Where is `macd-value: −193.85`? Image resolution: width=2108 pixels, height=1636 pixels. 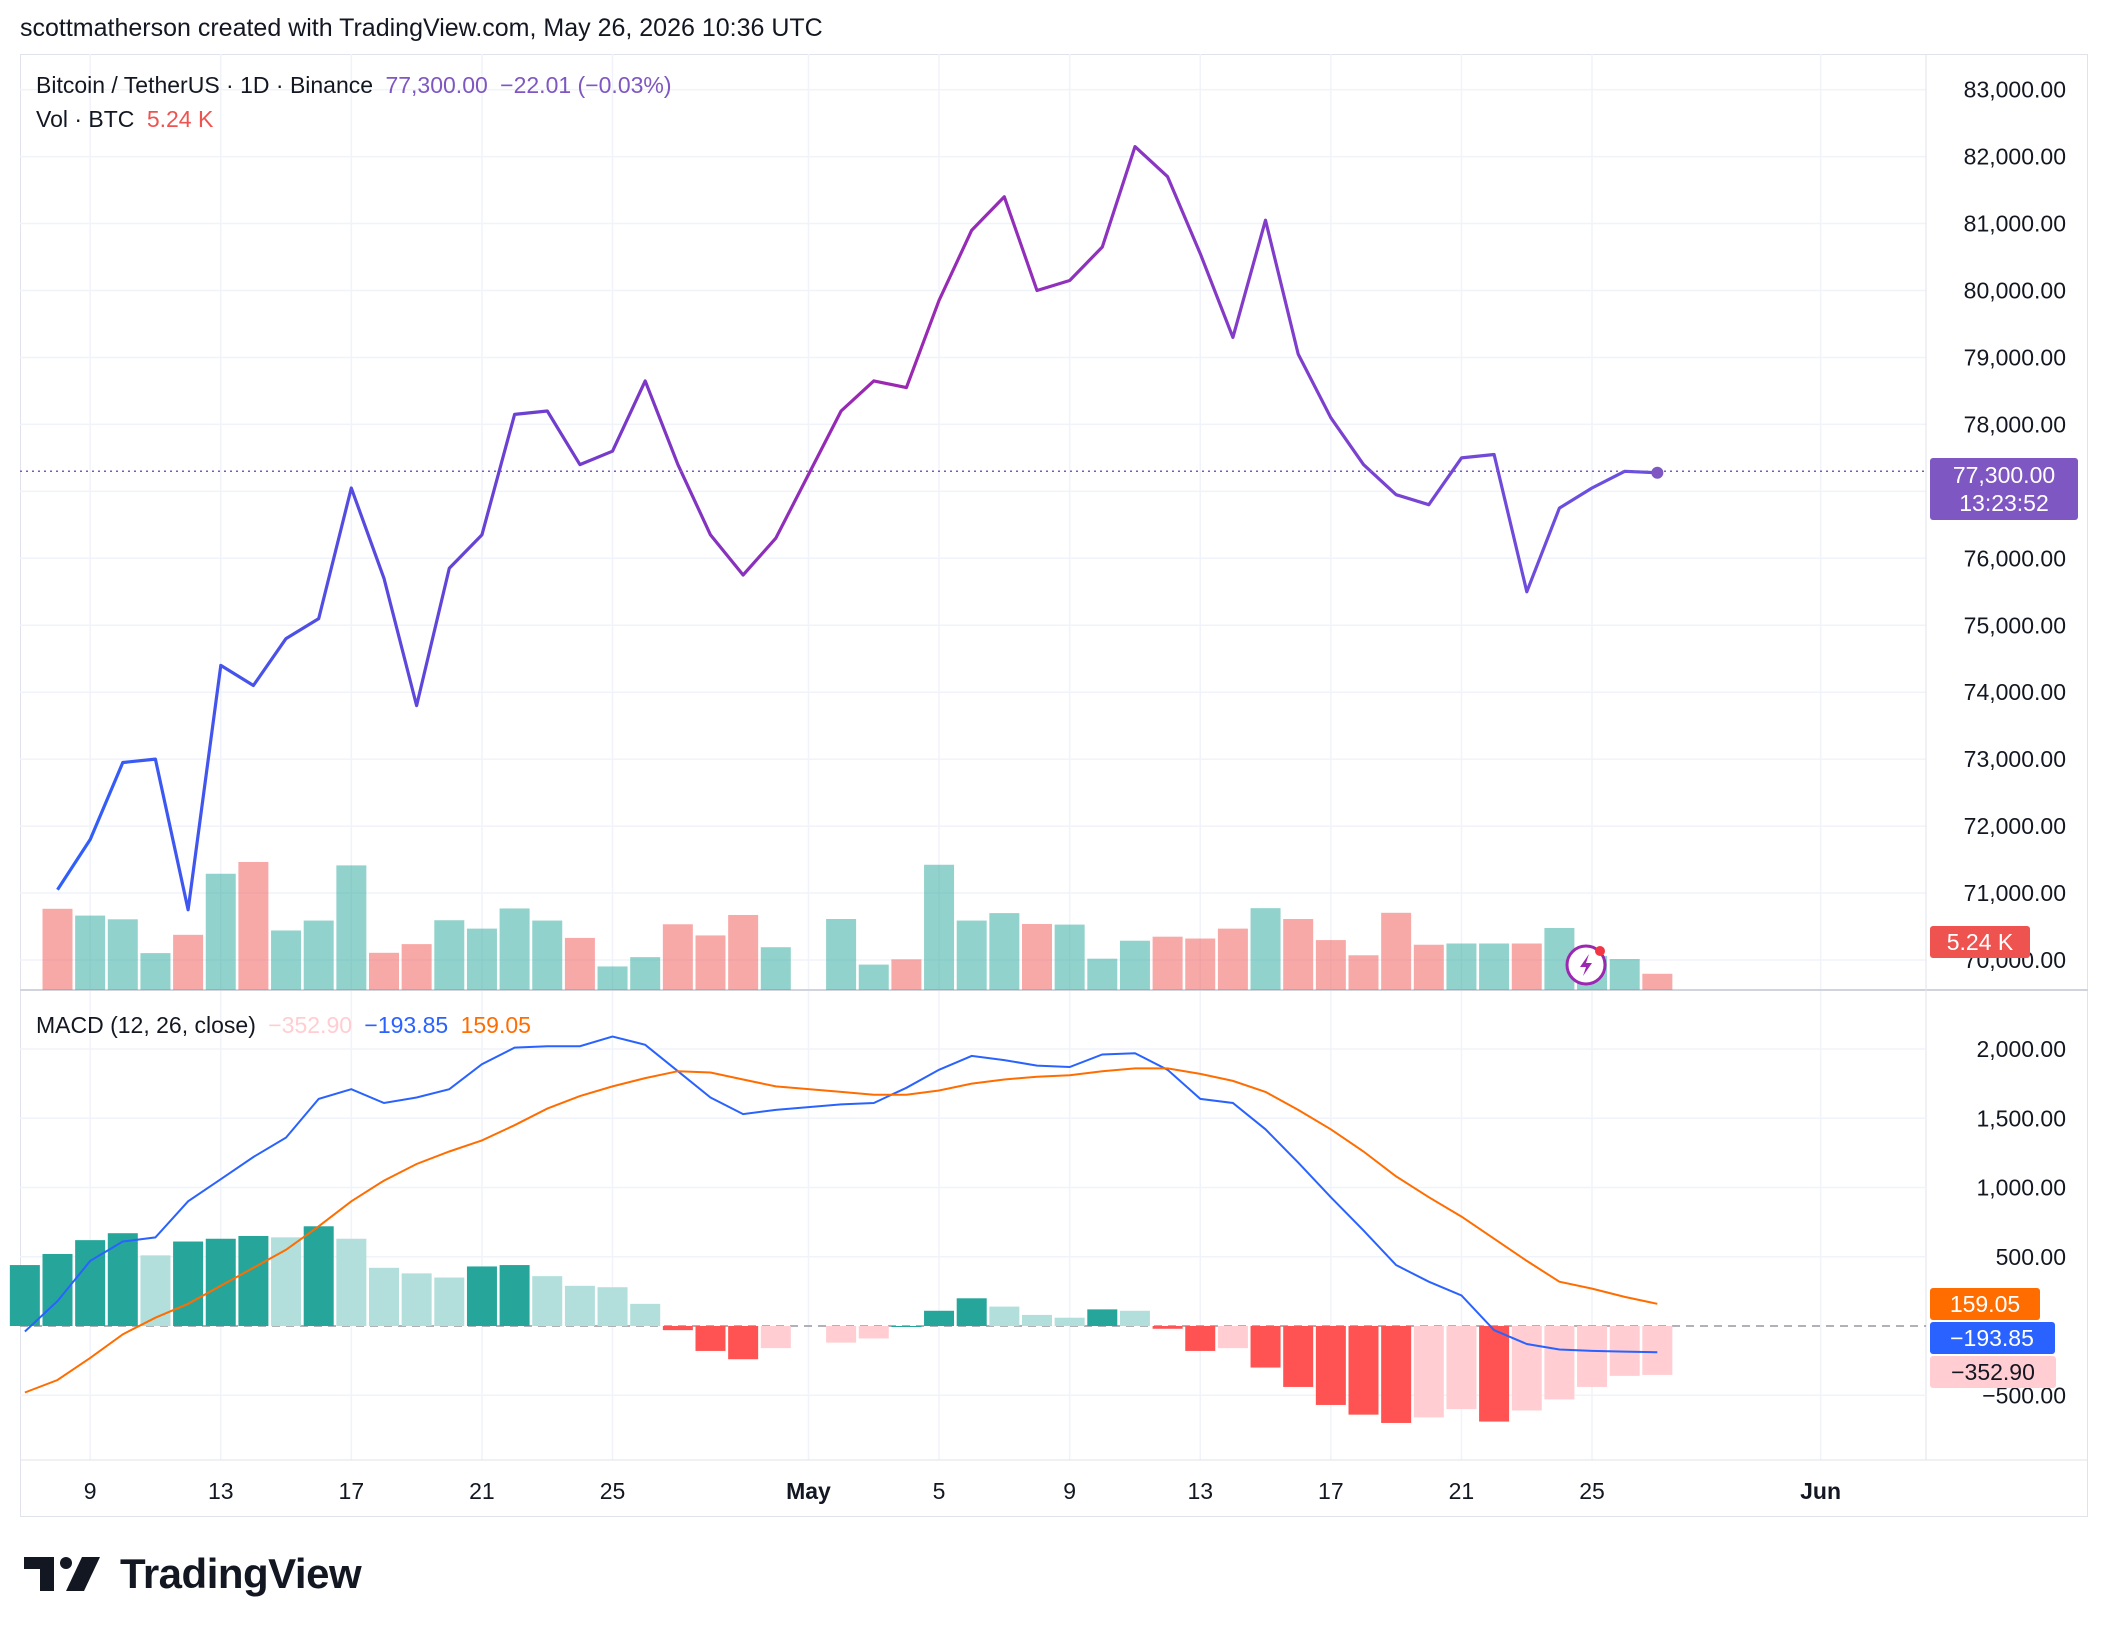 macd-value: −193.85 is located at coordinates (406, 1025).